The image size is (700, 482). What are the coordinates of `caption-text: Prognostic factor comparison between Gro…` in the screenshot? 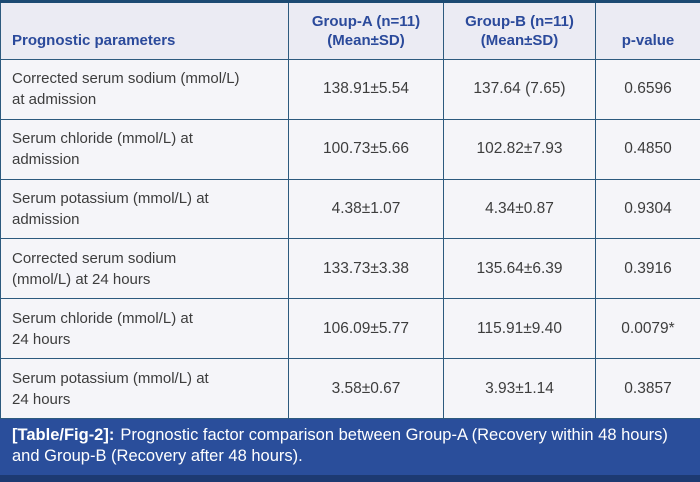 It's located at (340, 446).